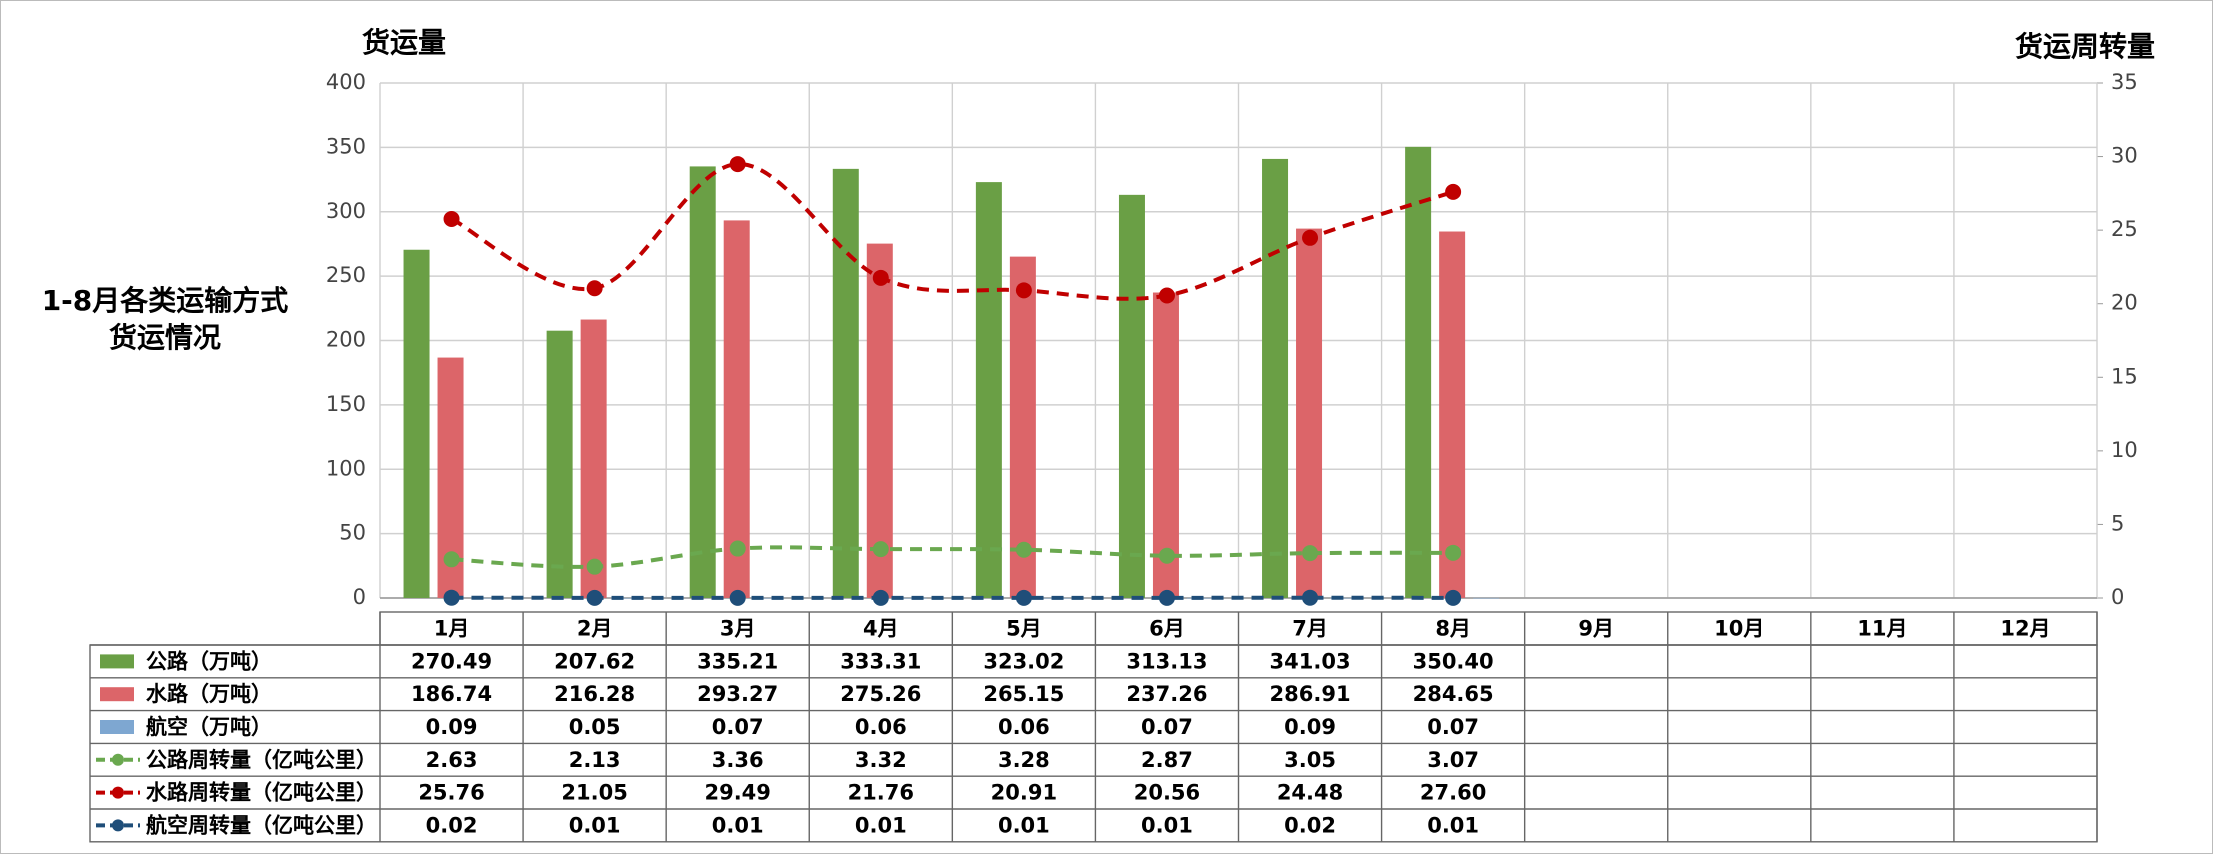 This screenshot has width=2213, height=854. I want to click on table-cell: 186.74, so click(451, 694).